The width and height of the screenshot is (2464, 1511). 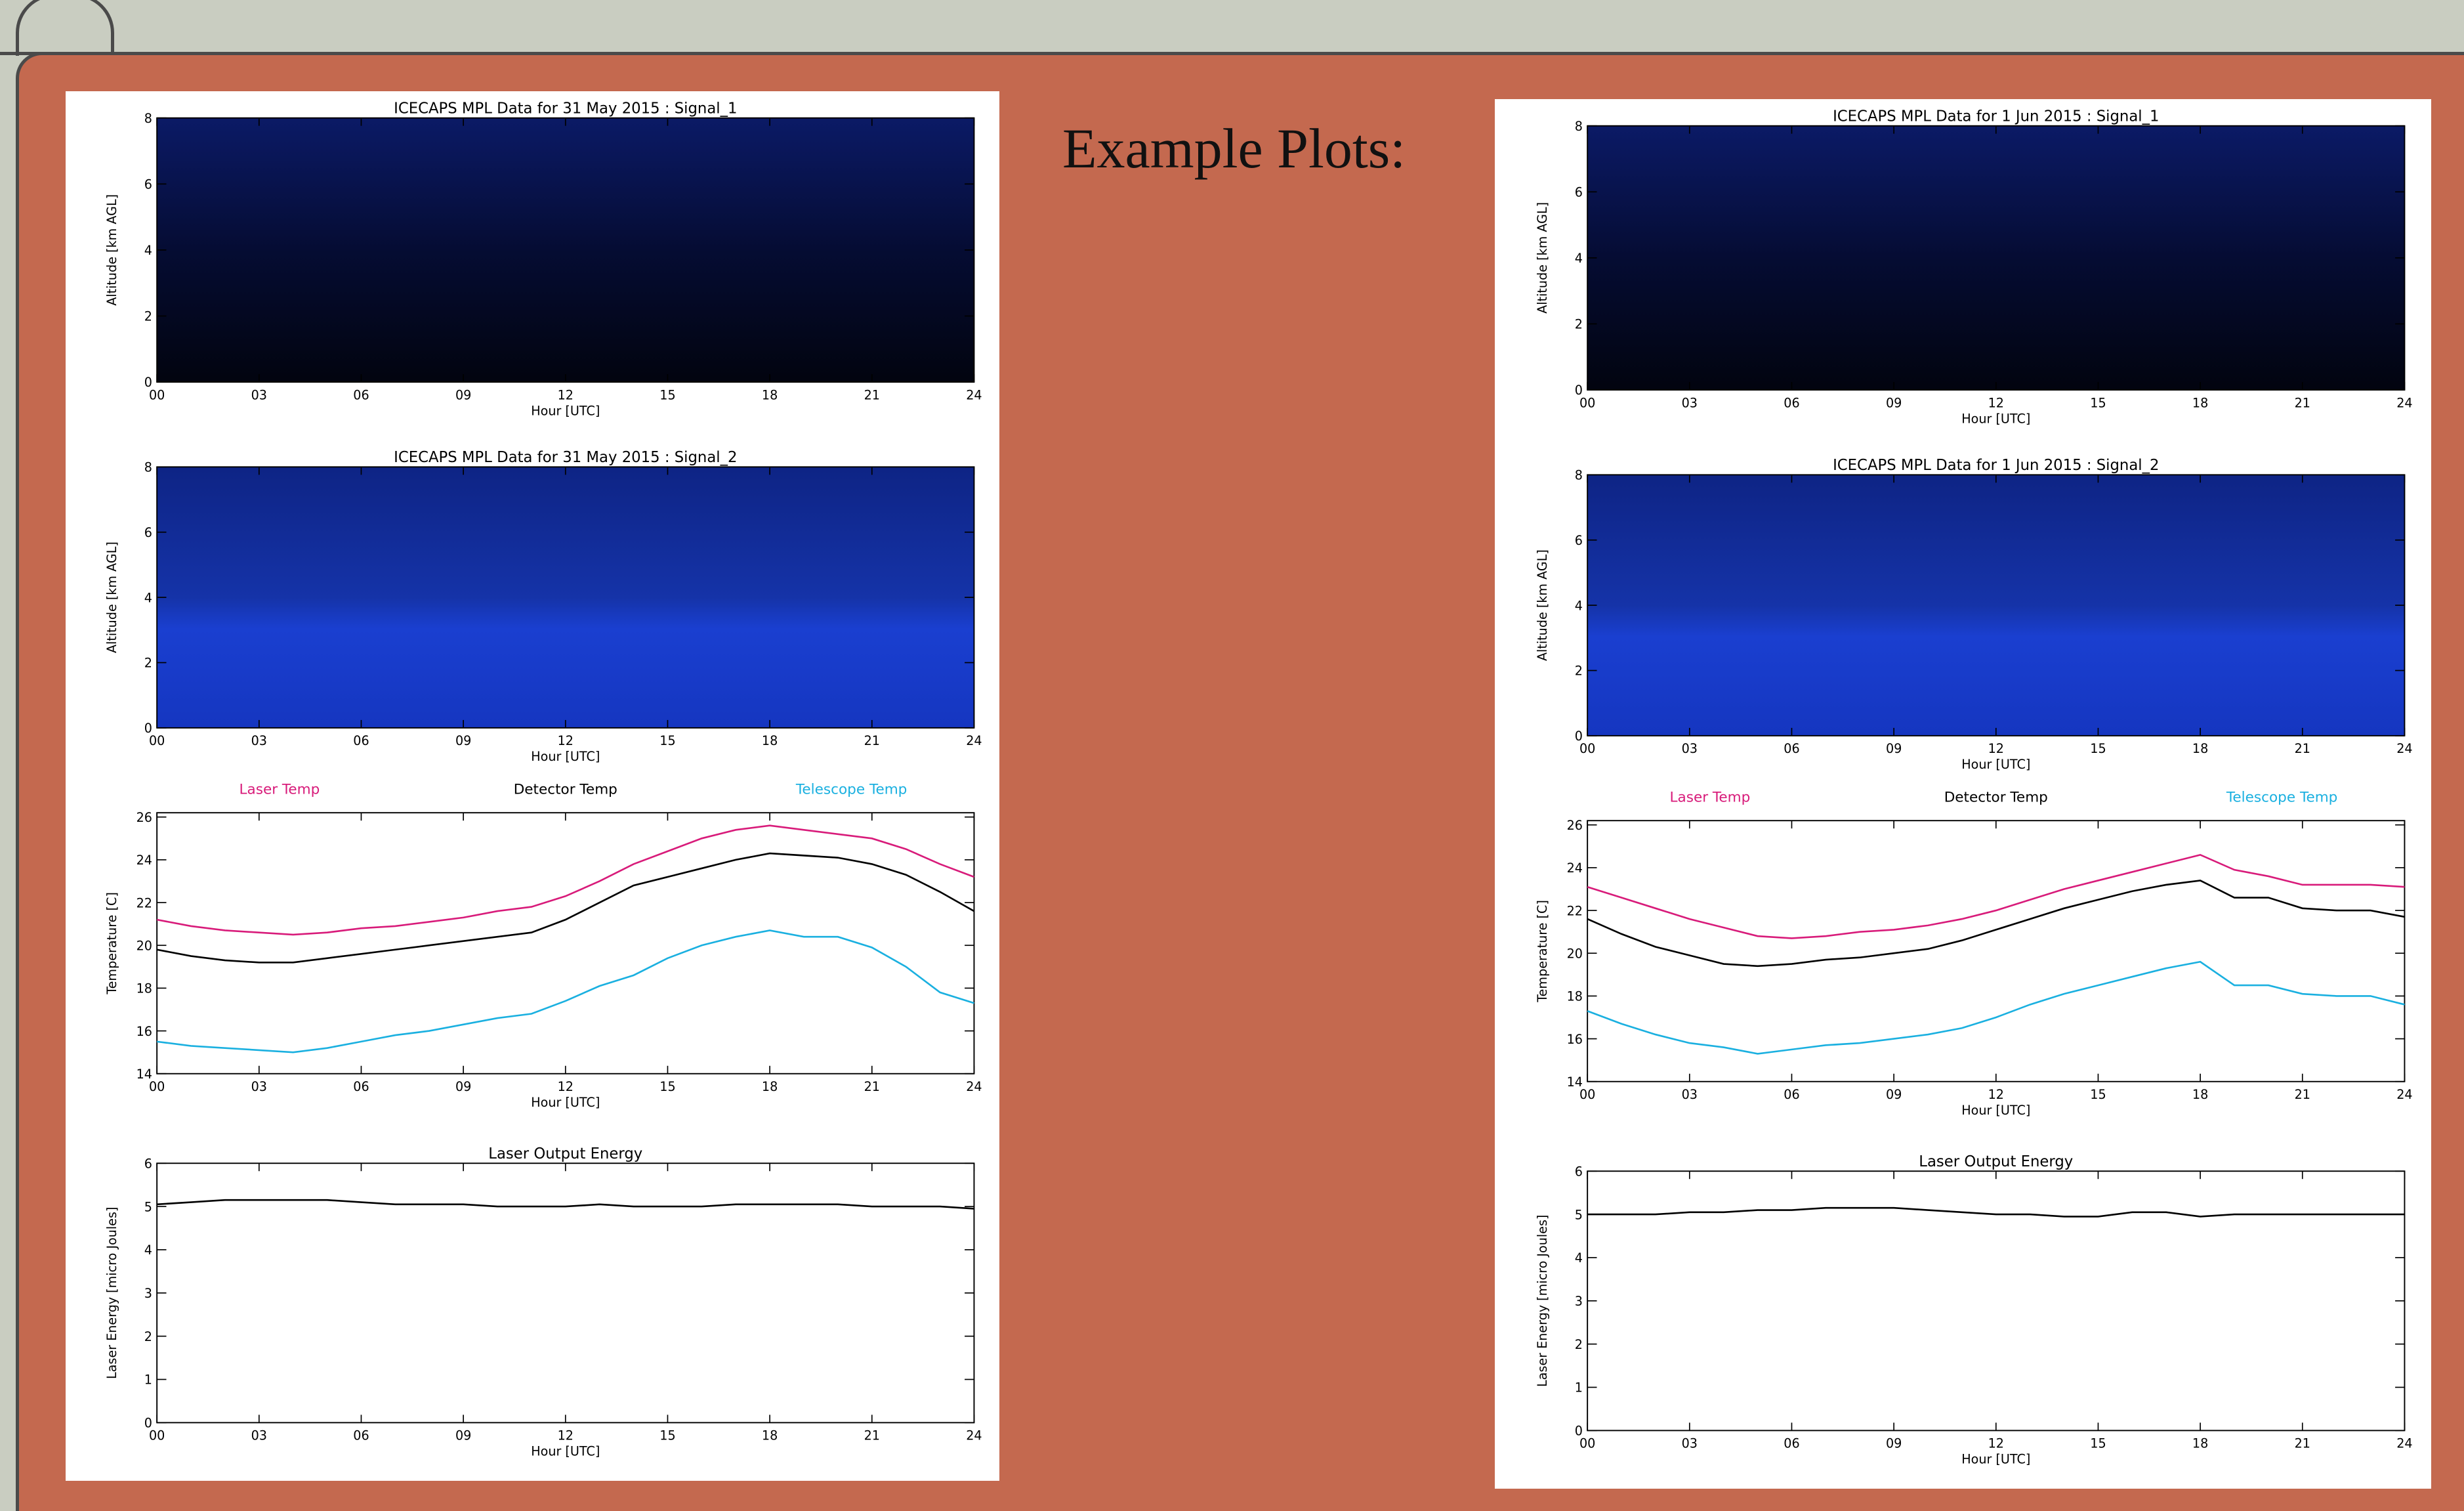 I want to click on y-axis-label: Laser Energy [micro Joules], so click(x=111, y=1293).